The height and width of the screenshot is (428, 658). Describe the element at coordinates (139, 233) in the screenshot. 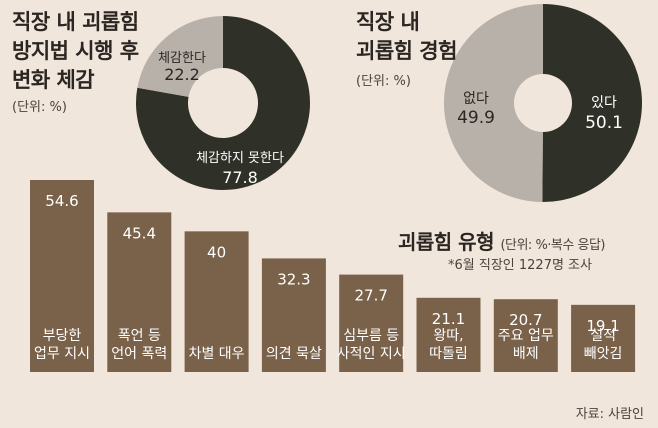

I see `bar-value-label: 45.4` at that location.